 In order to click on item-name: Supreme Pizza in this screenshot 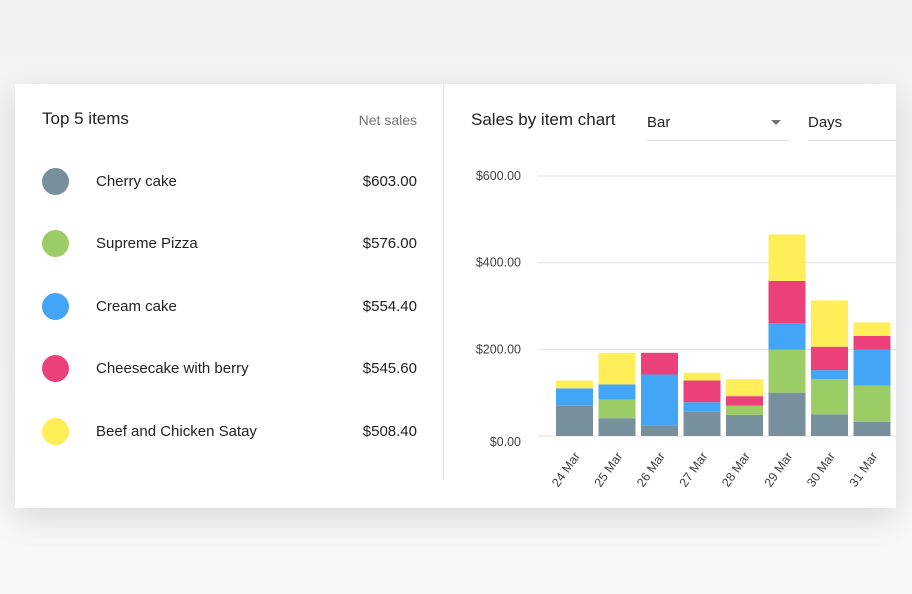, I will do `click(147, 243)`.